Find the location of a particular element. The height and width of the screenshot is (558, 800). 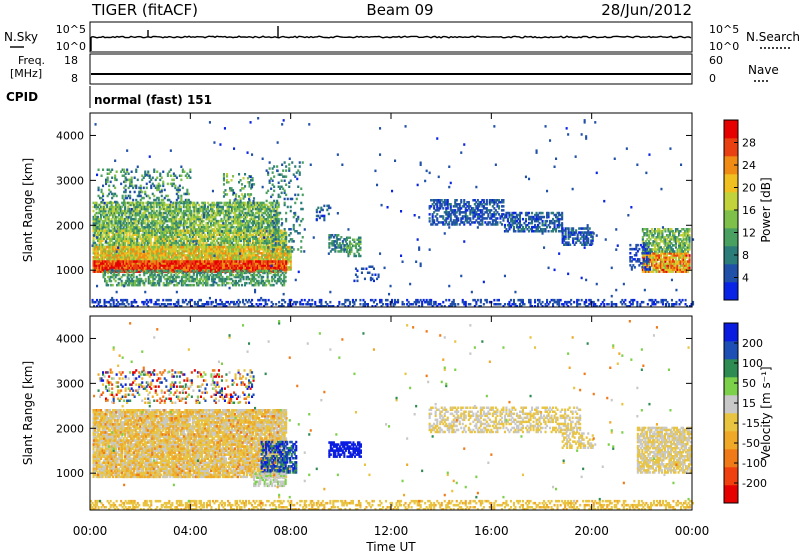

station-title: TIGER (fitACF) is located at coordinates (144, 10).